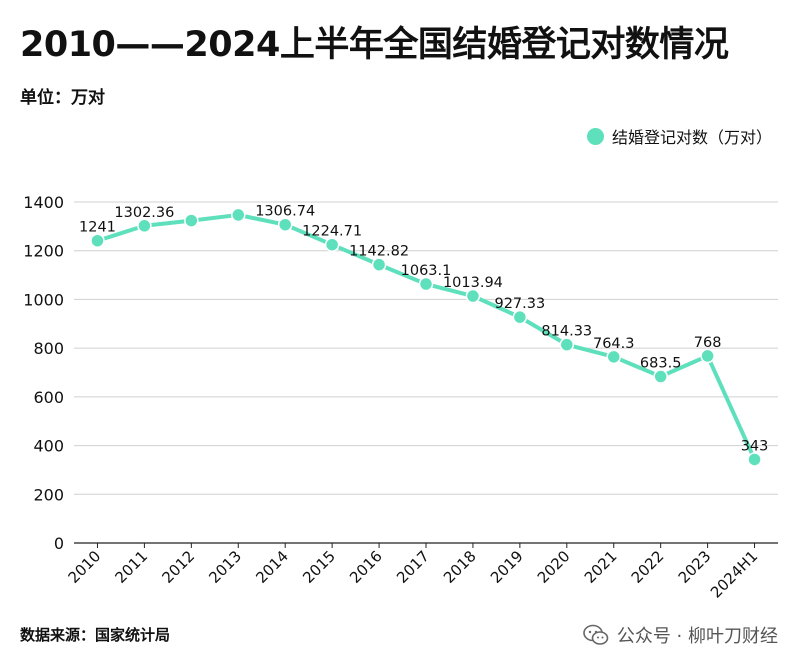  Describe the element at coordinates (426, 271) in the screenshot. I see `data-label: 1063.1` at that location.